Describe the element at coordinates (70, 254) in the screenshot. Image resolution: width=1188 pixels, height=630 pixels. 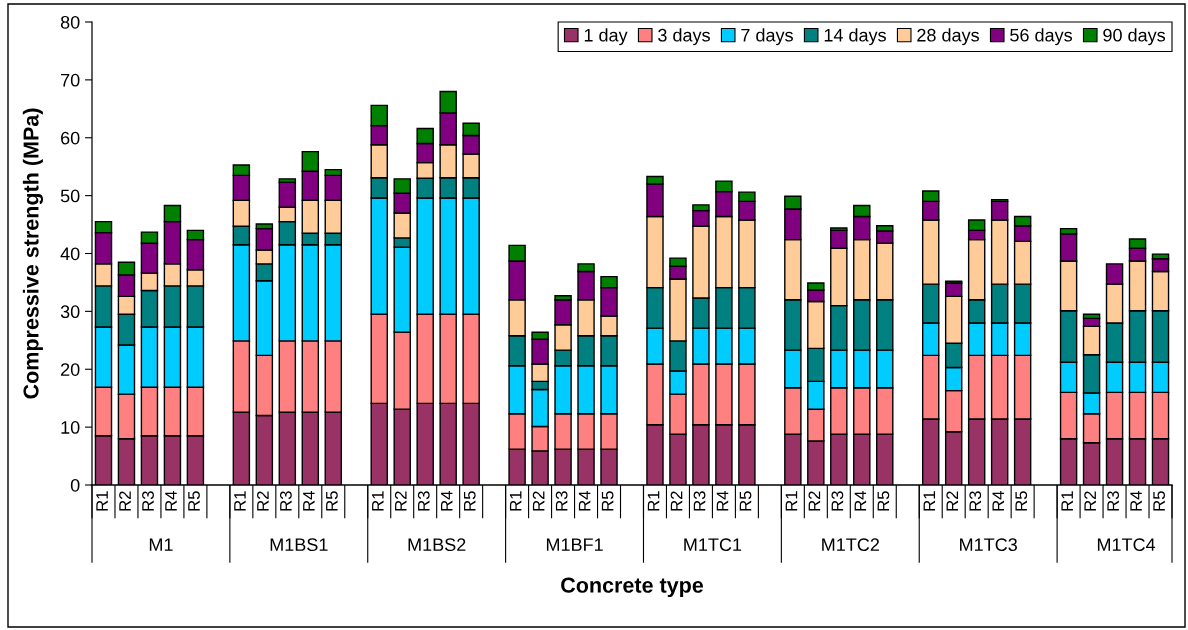
I see `y-tick-label: 40` at that location.